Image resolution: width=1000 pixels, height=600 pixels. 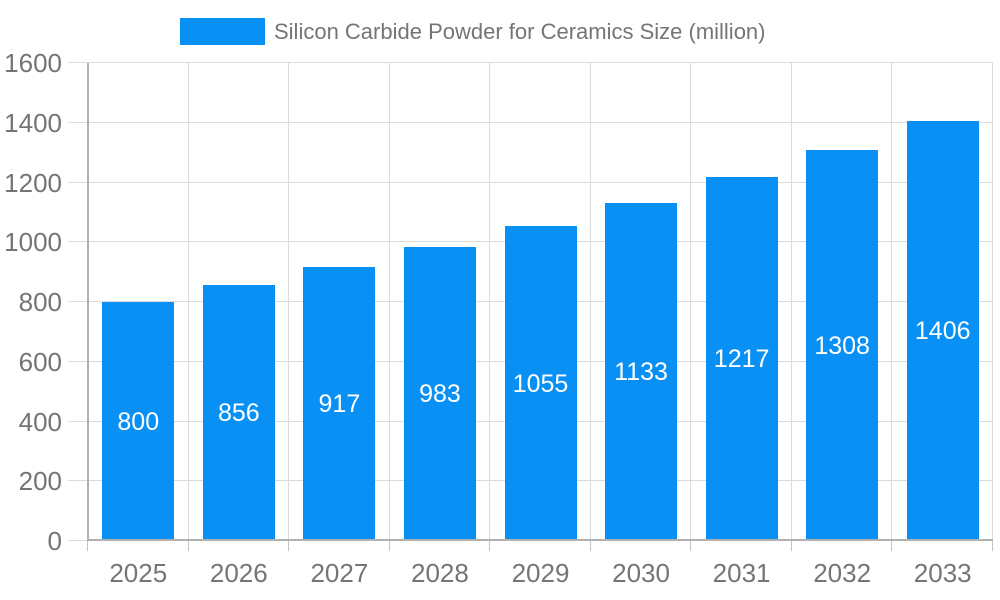 I want to click on x-axis-label-2025: 2025, so click(x=138, y=573).